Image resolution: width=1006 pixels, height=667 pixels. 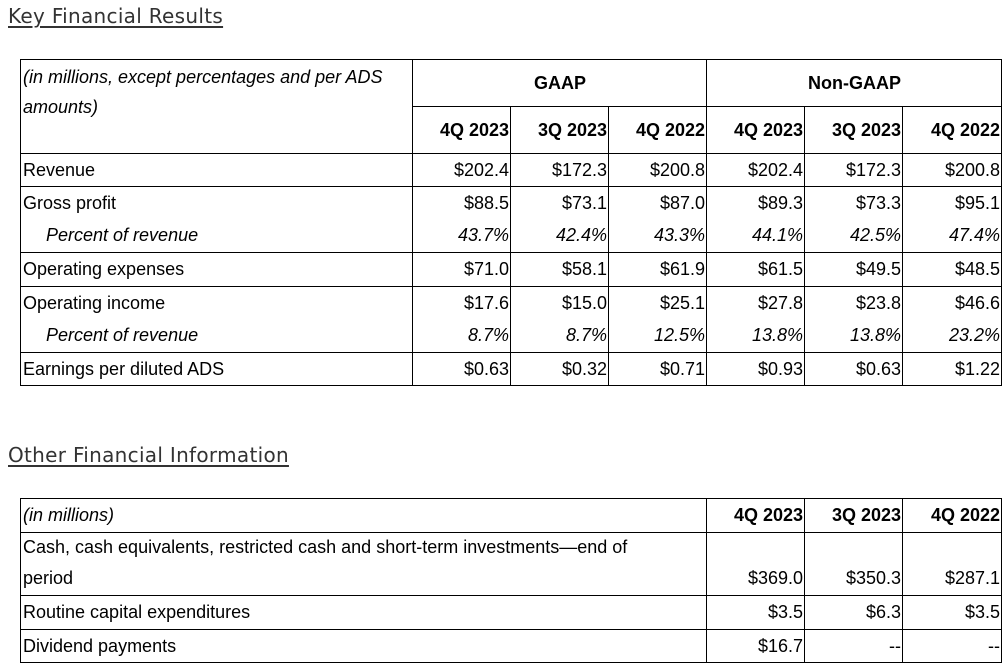 I want to click on table-cell: 43.3%, so click(x=657, y=236).